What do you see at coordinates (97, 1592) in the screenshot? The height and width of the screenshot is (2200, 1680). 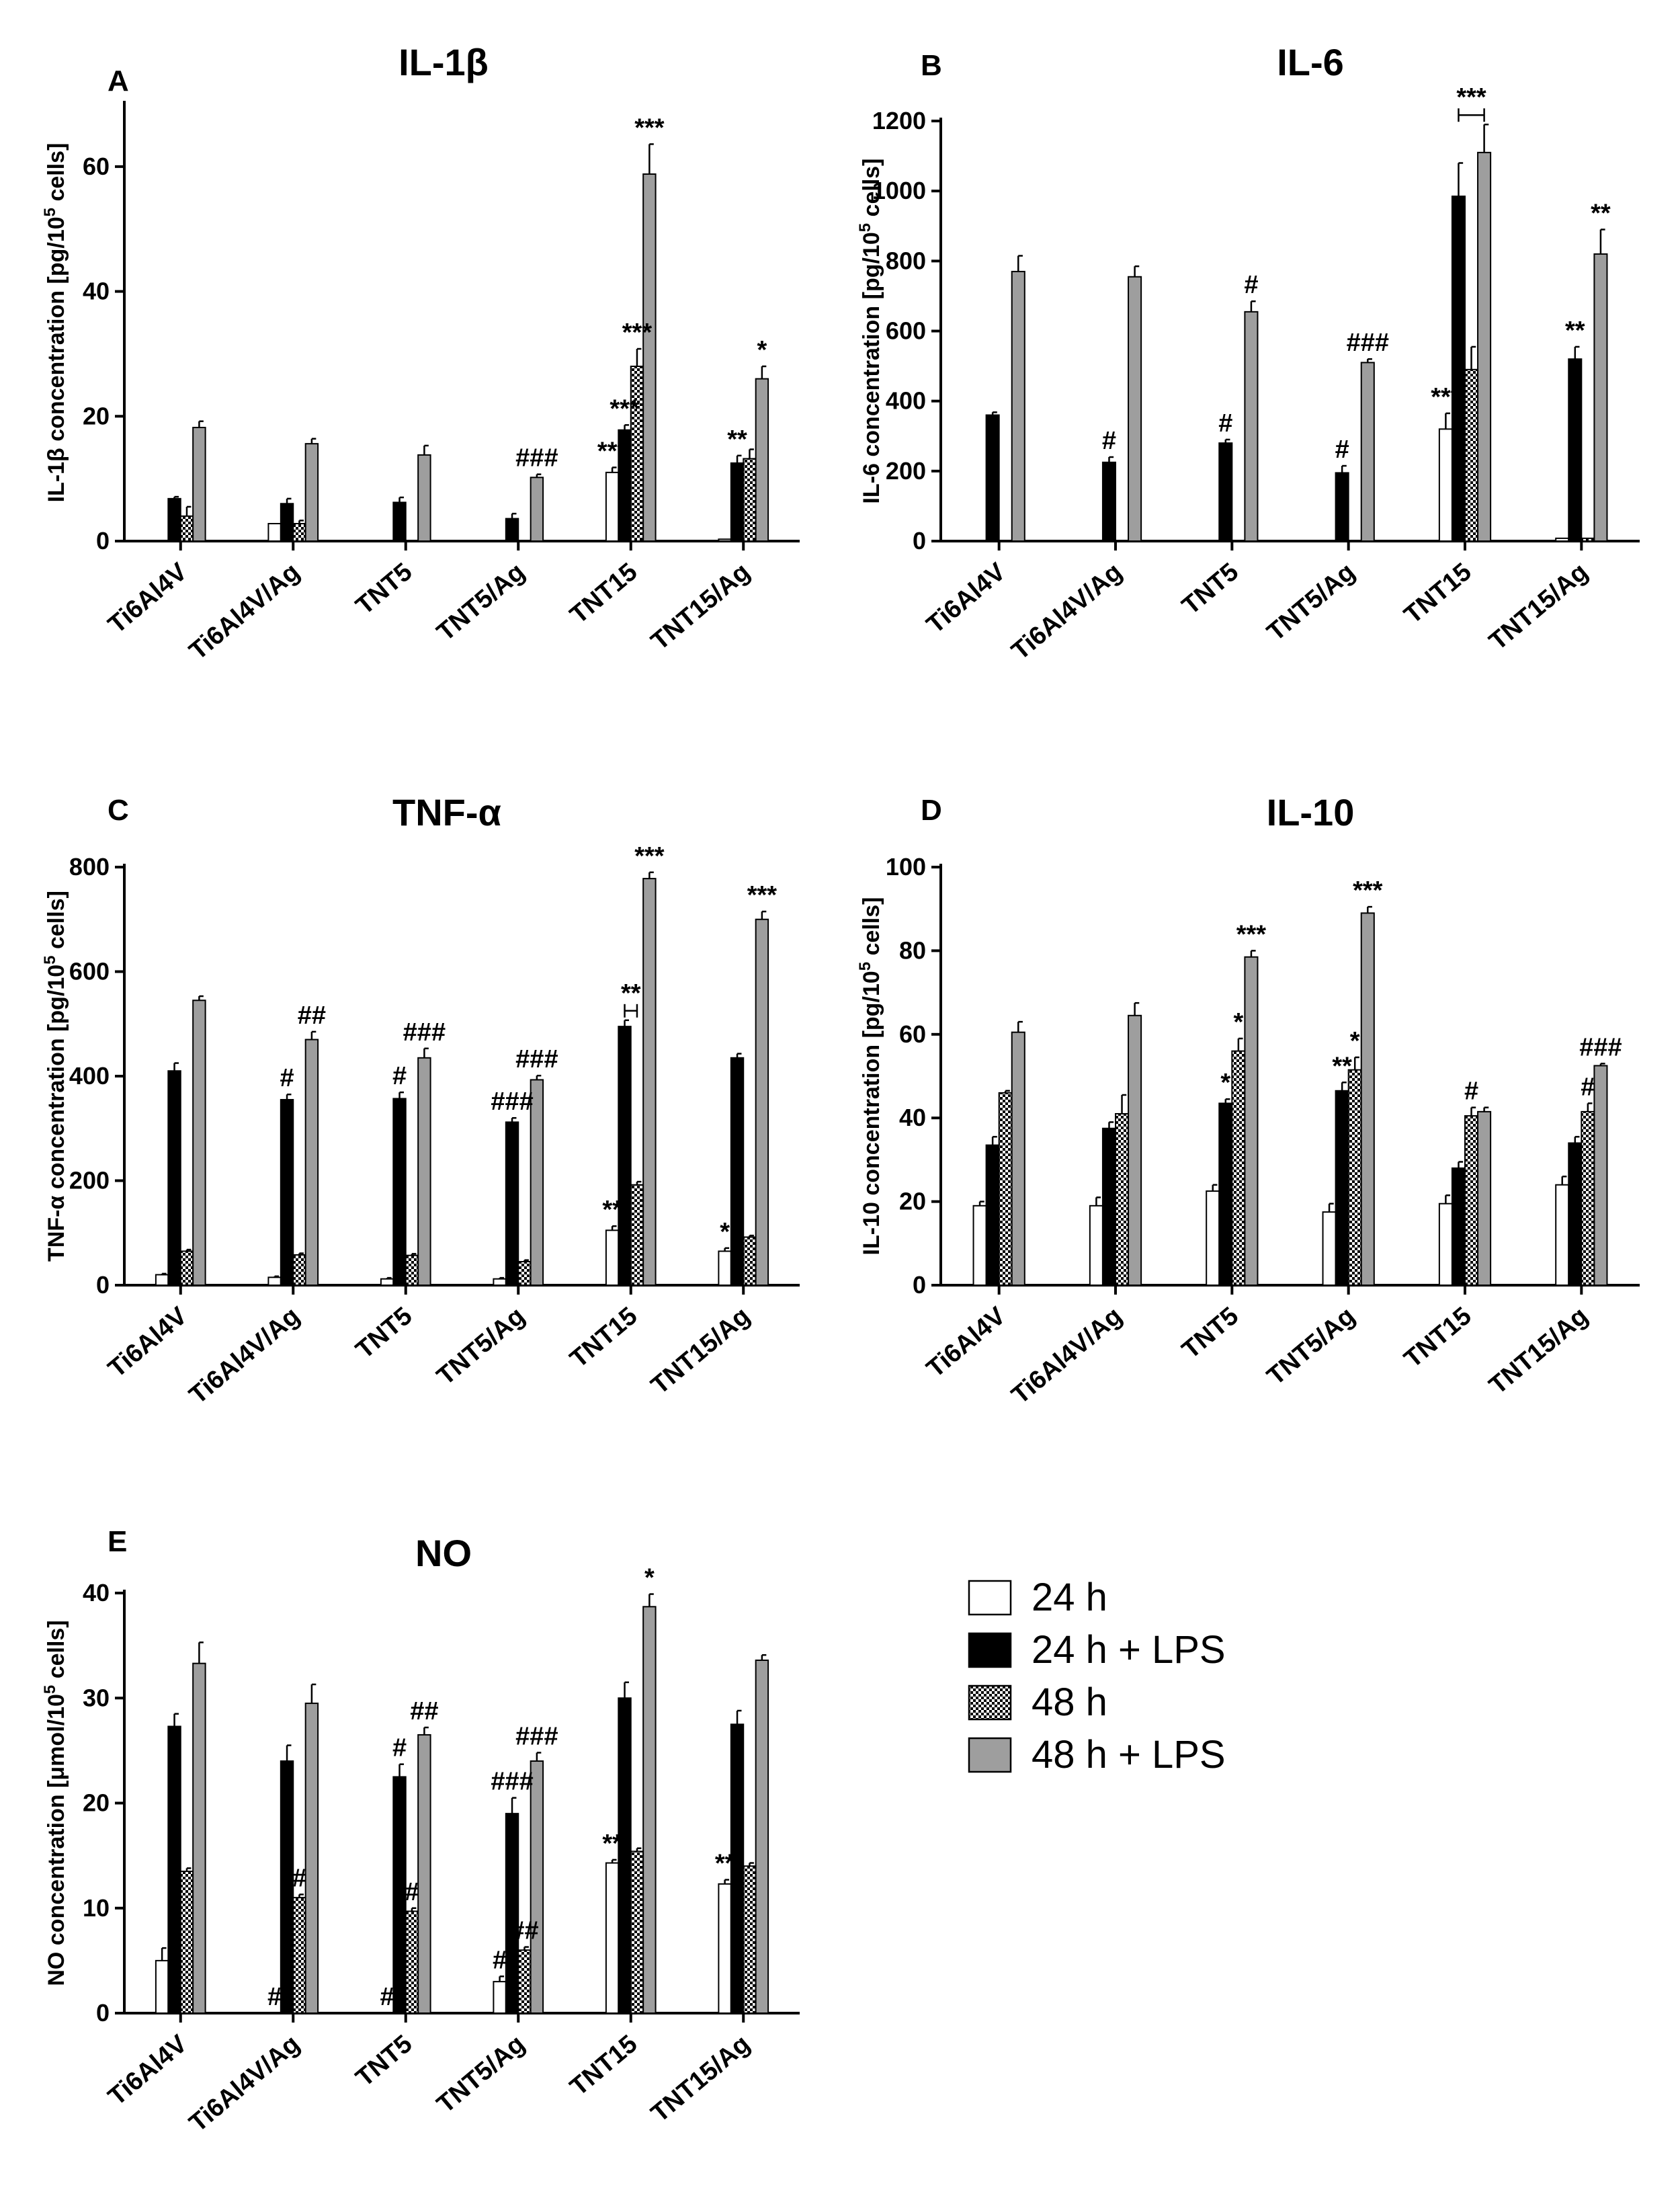 I see `y-tick-label: 40` at bounding box center [97, 1592].